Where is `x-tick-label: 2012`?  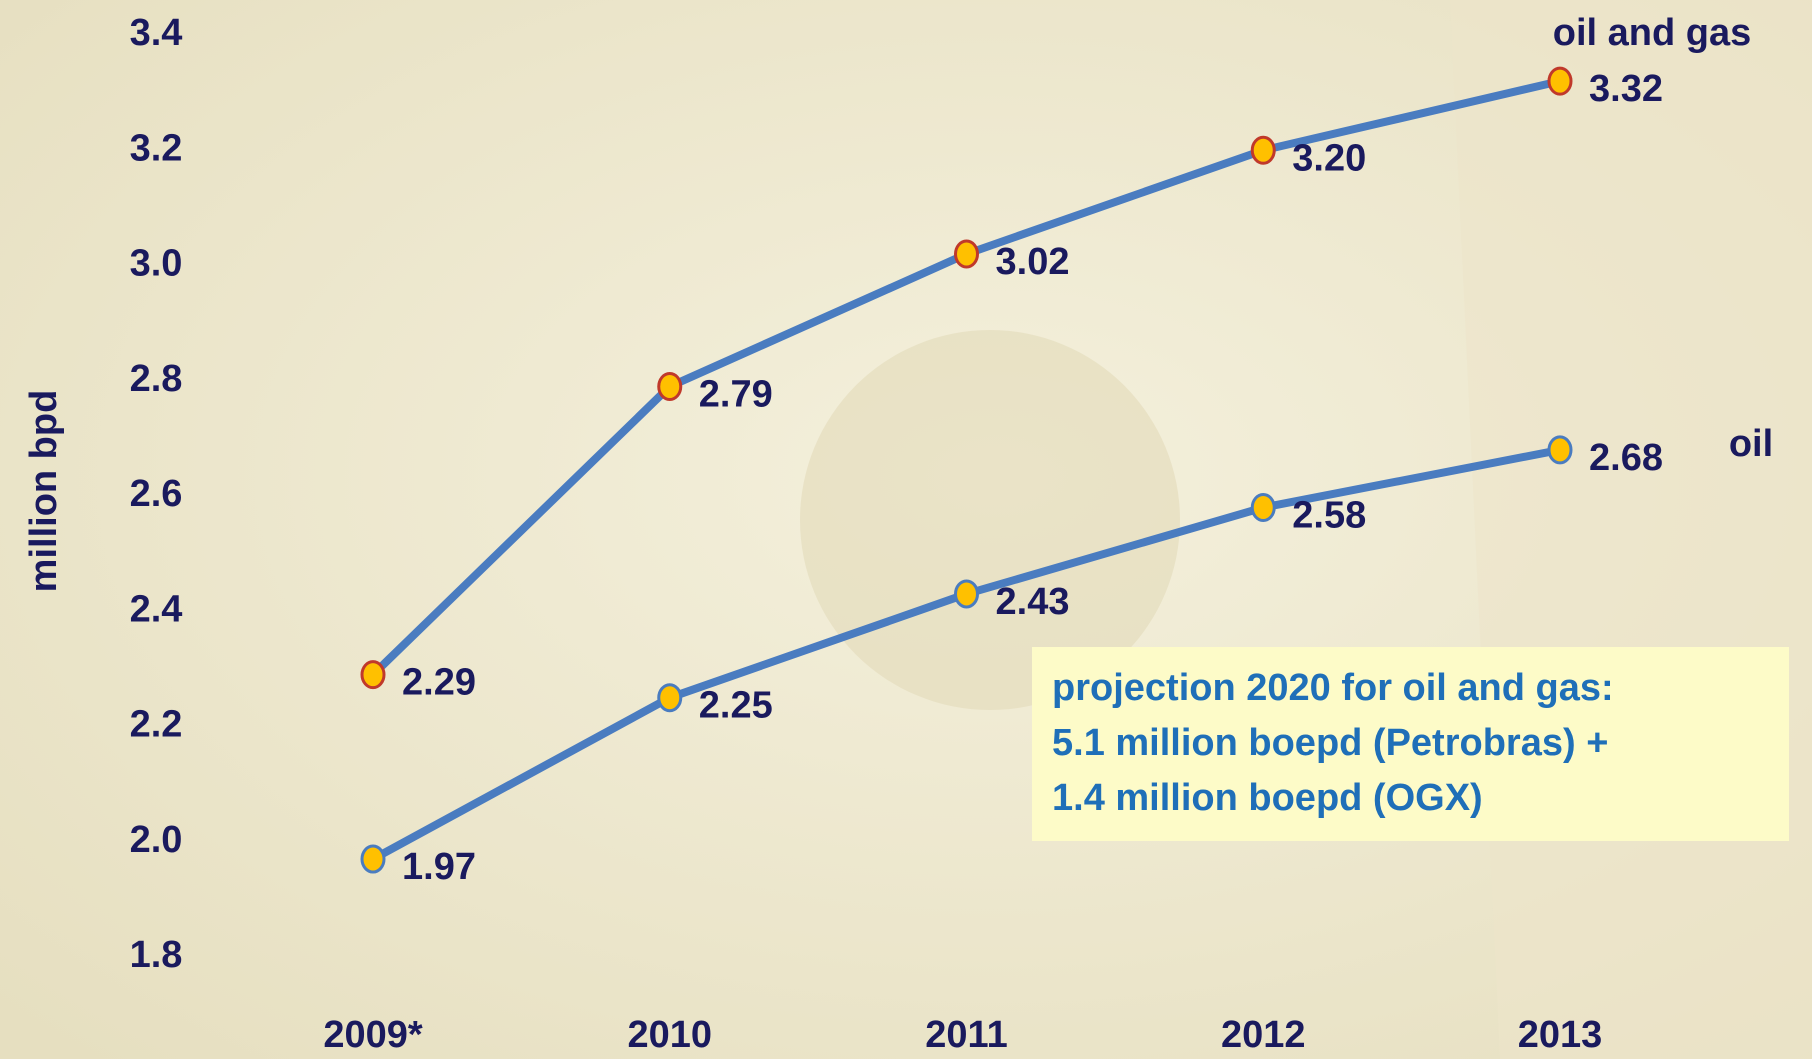 x-tick-label: 2012 is located at coordinates (1263, 1035).